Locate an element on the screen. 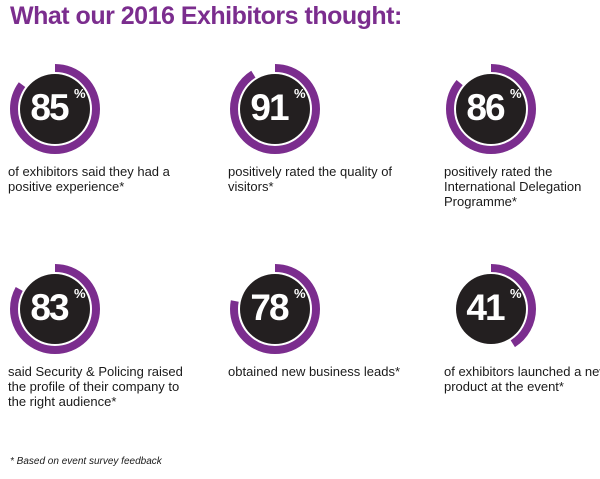  percentage-value: 78 is located at coordinates (269, 307).